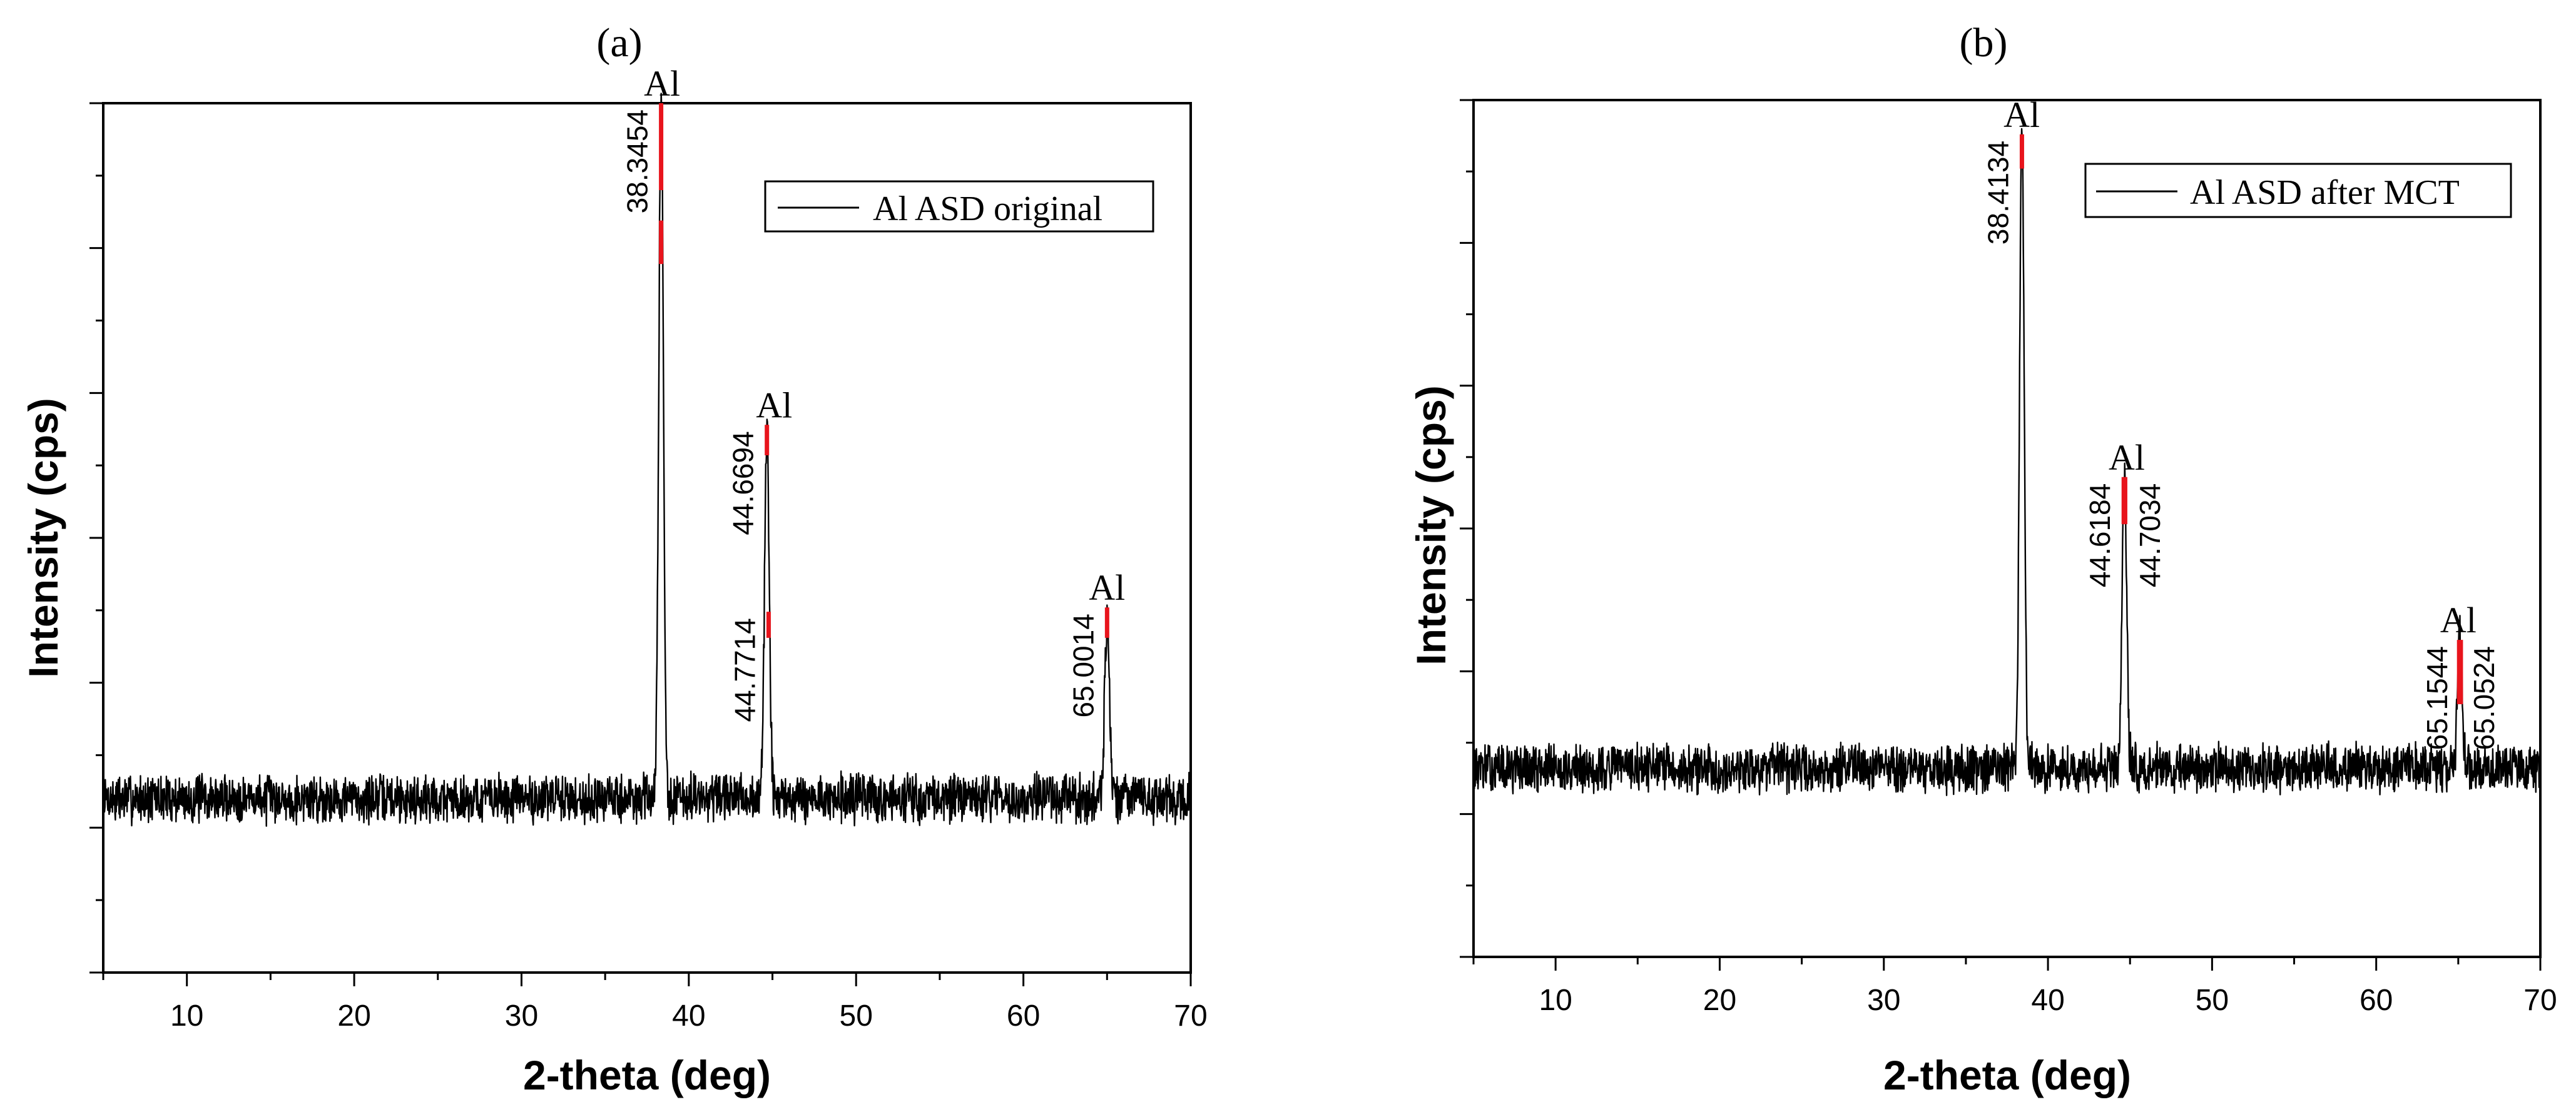 The image size is (2576, 1107). Describe the element at coordinates (2325, 192) in the screenshot. I see `panel-b-legend-label: Al ASD after MCT` at that location.